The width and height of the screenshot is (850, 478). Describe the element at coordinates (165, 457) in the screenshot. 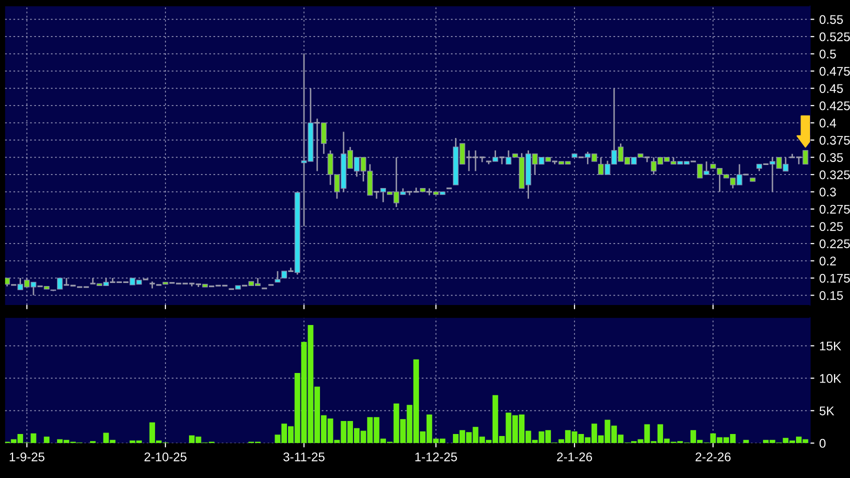

I see `x-tick-label: 2-10-25` at that location.